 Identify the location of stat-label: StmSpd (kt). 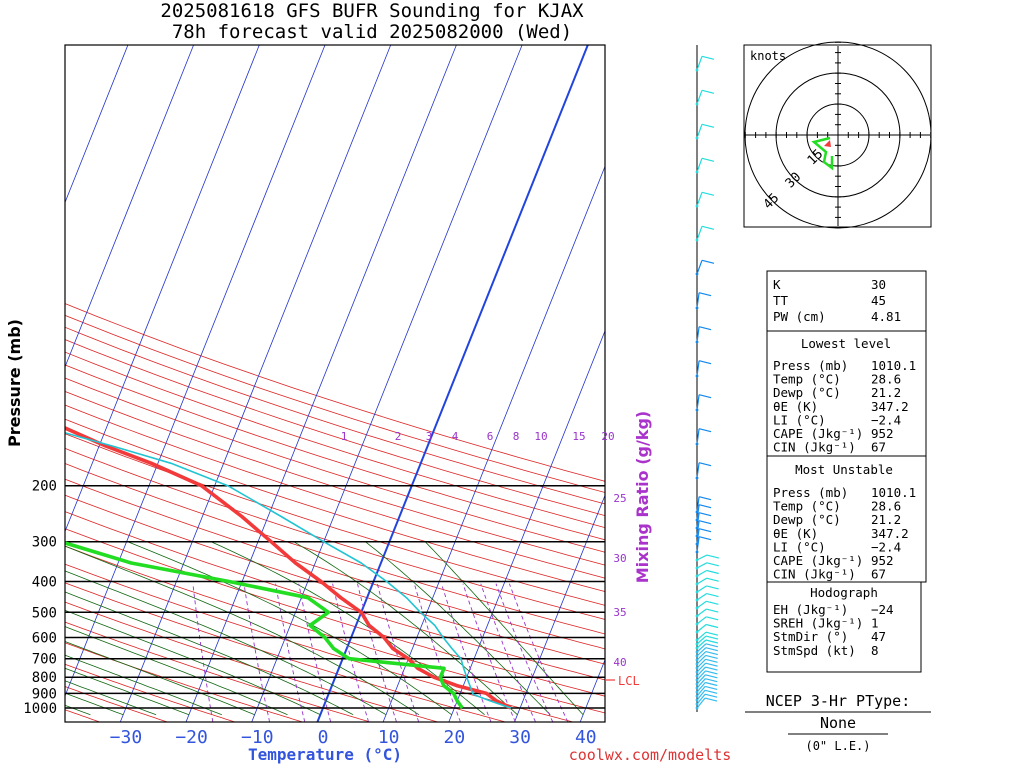
(814, 650).